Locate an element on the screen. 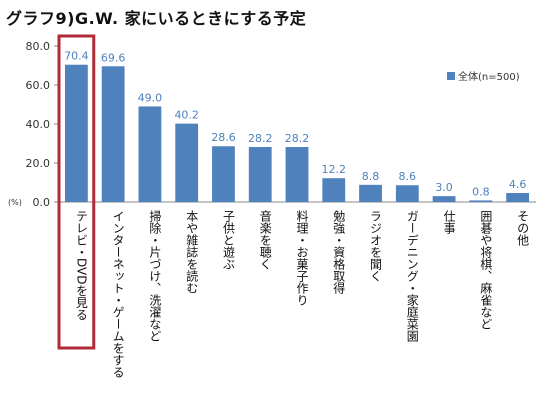 The height and width of the screenshot is (401, 556). category-label: 子供と遊ぶ is located at coordinates (228, 240).